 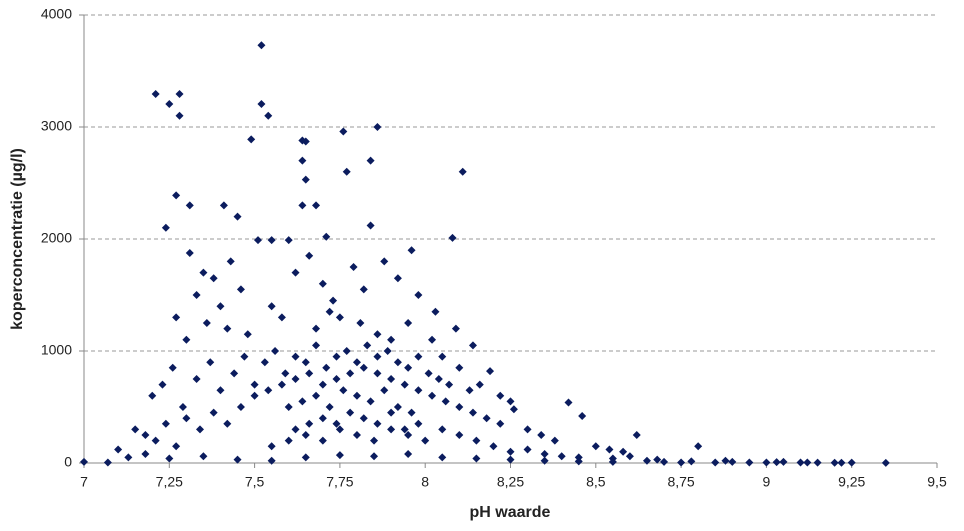 I want to click on y-tick-label: 0, so click(x=68, y=462).